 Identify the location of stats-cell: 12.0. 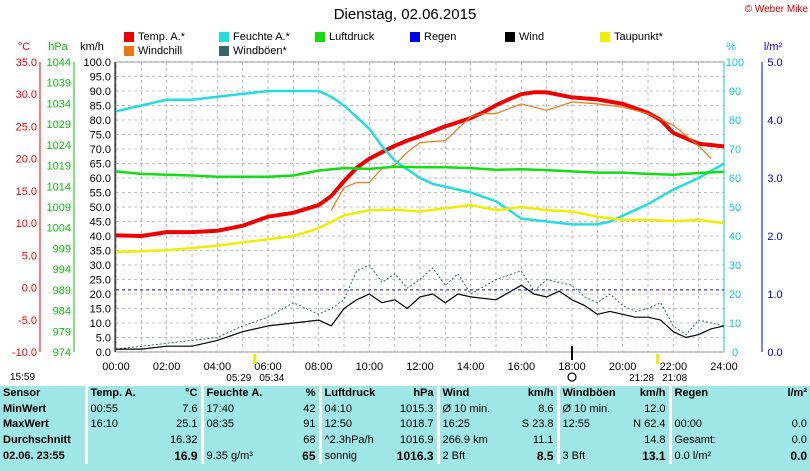
(655, 408).